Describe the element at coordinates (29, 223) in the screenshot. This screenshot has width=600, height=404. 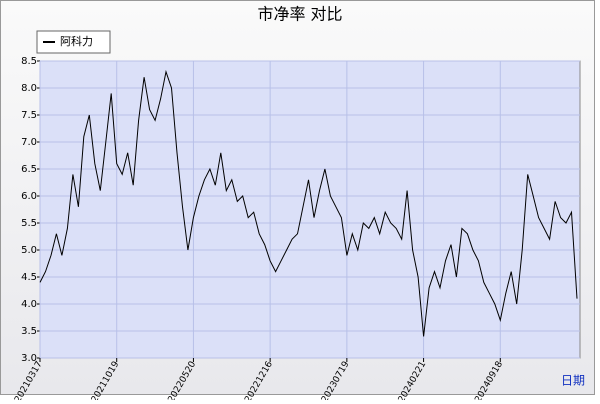
I see `y-tick-label: 5.5` at that location.